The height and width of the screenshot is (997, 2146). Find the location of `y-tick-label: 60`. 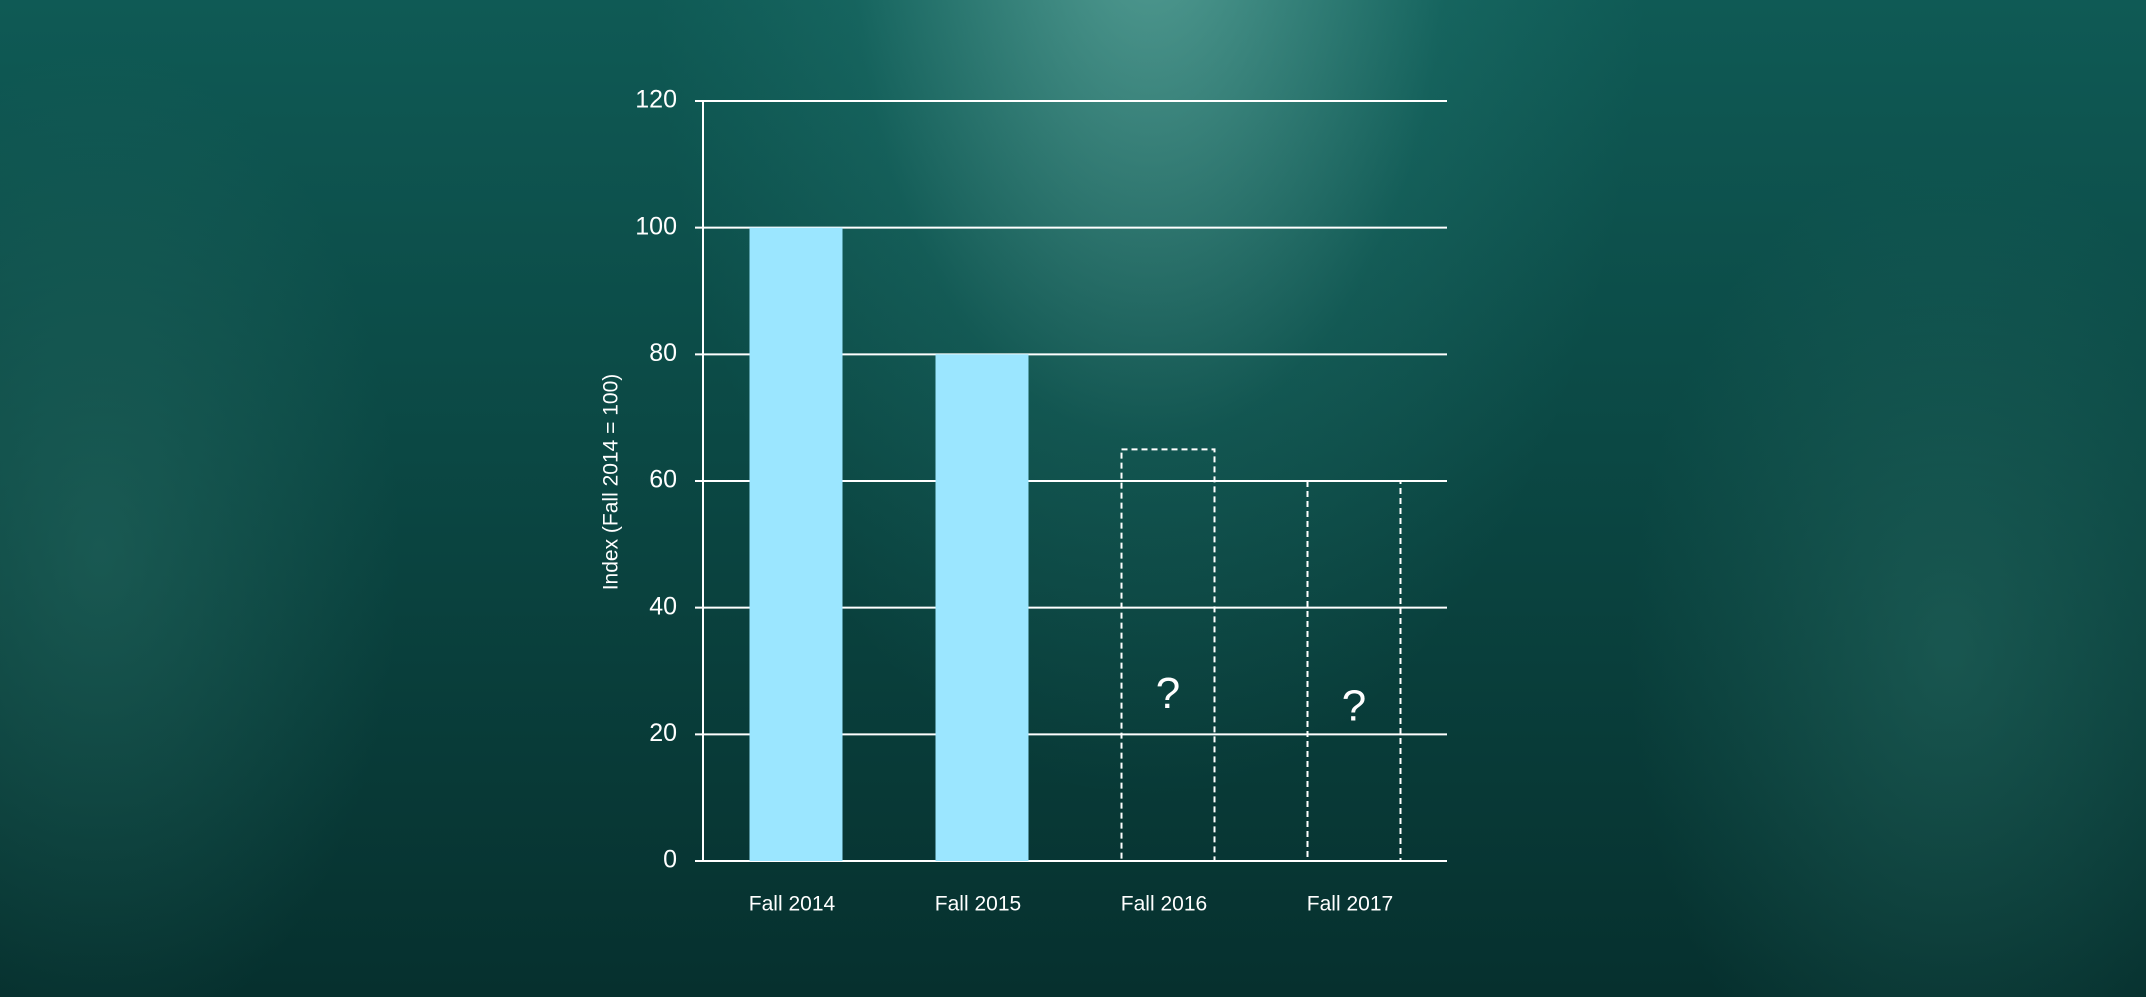

y-tick-label: 60 is located at coordinates (663, 480).